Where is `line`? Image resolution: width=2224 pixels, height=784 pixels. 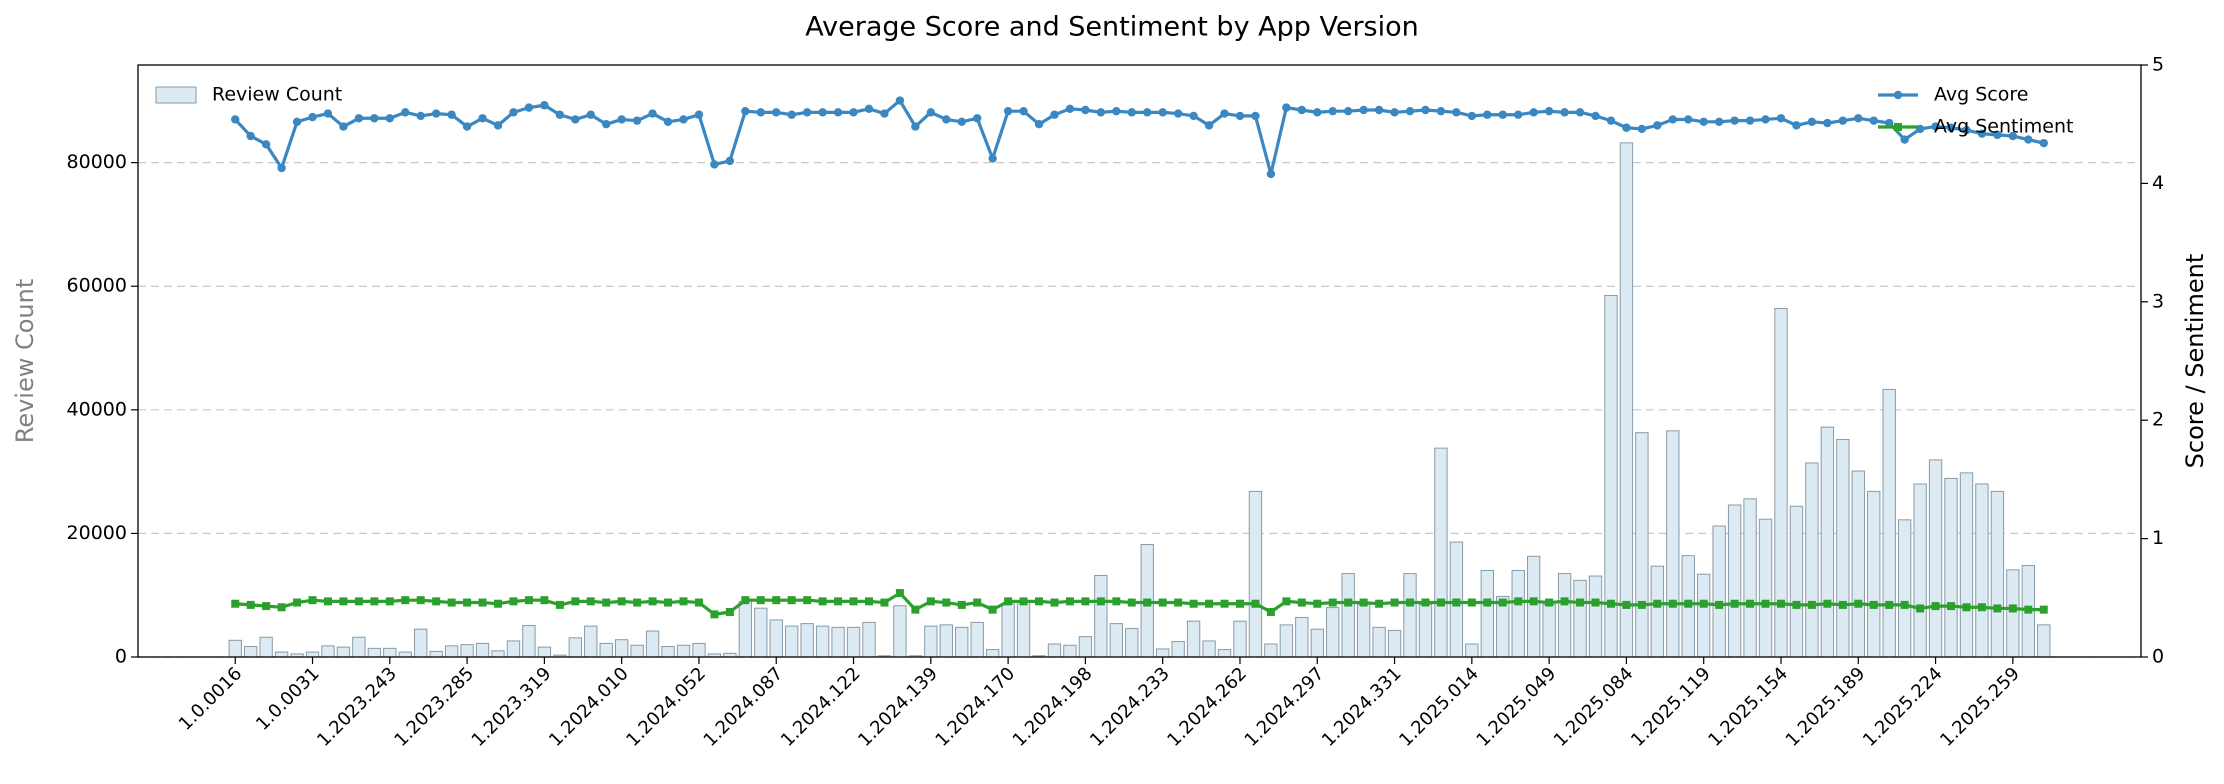
line is located at coordinates (1139, 603).